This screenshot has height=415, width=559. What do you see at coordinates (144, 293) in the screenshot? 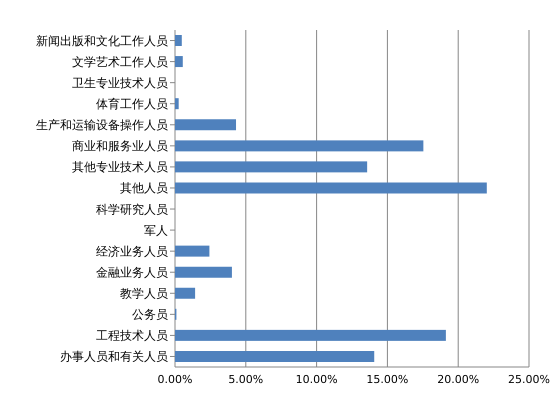
I see `y-tick-label: 教学人员` at bounding box center [144, 293].